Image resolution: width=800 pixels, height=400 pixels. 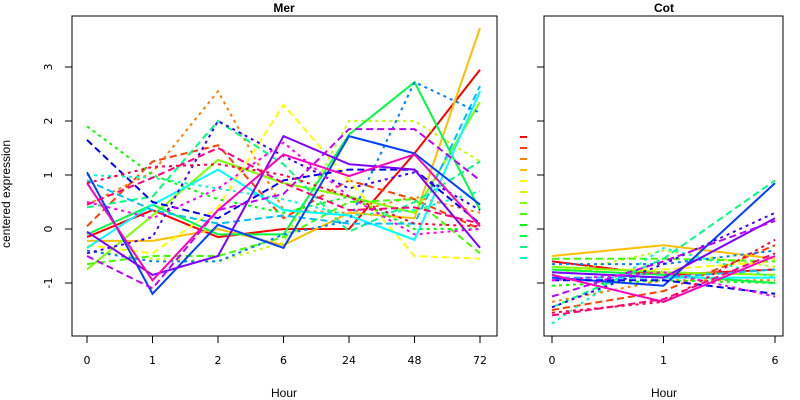 I want to click on x-tick-label: 24, so click(x=349, y=360).